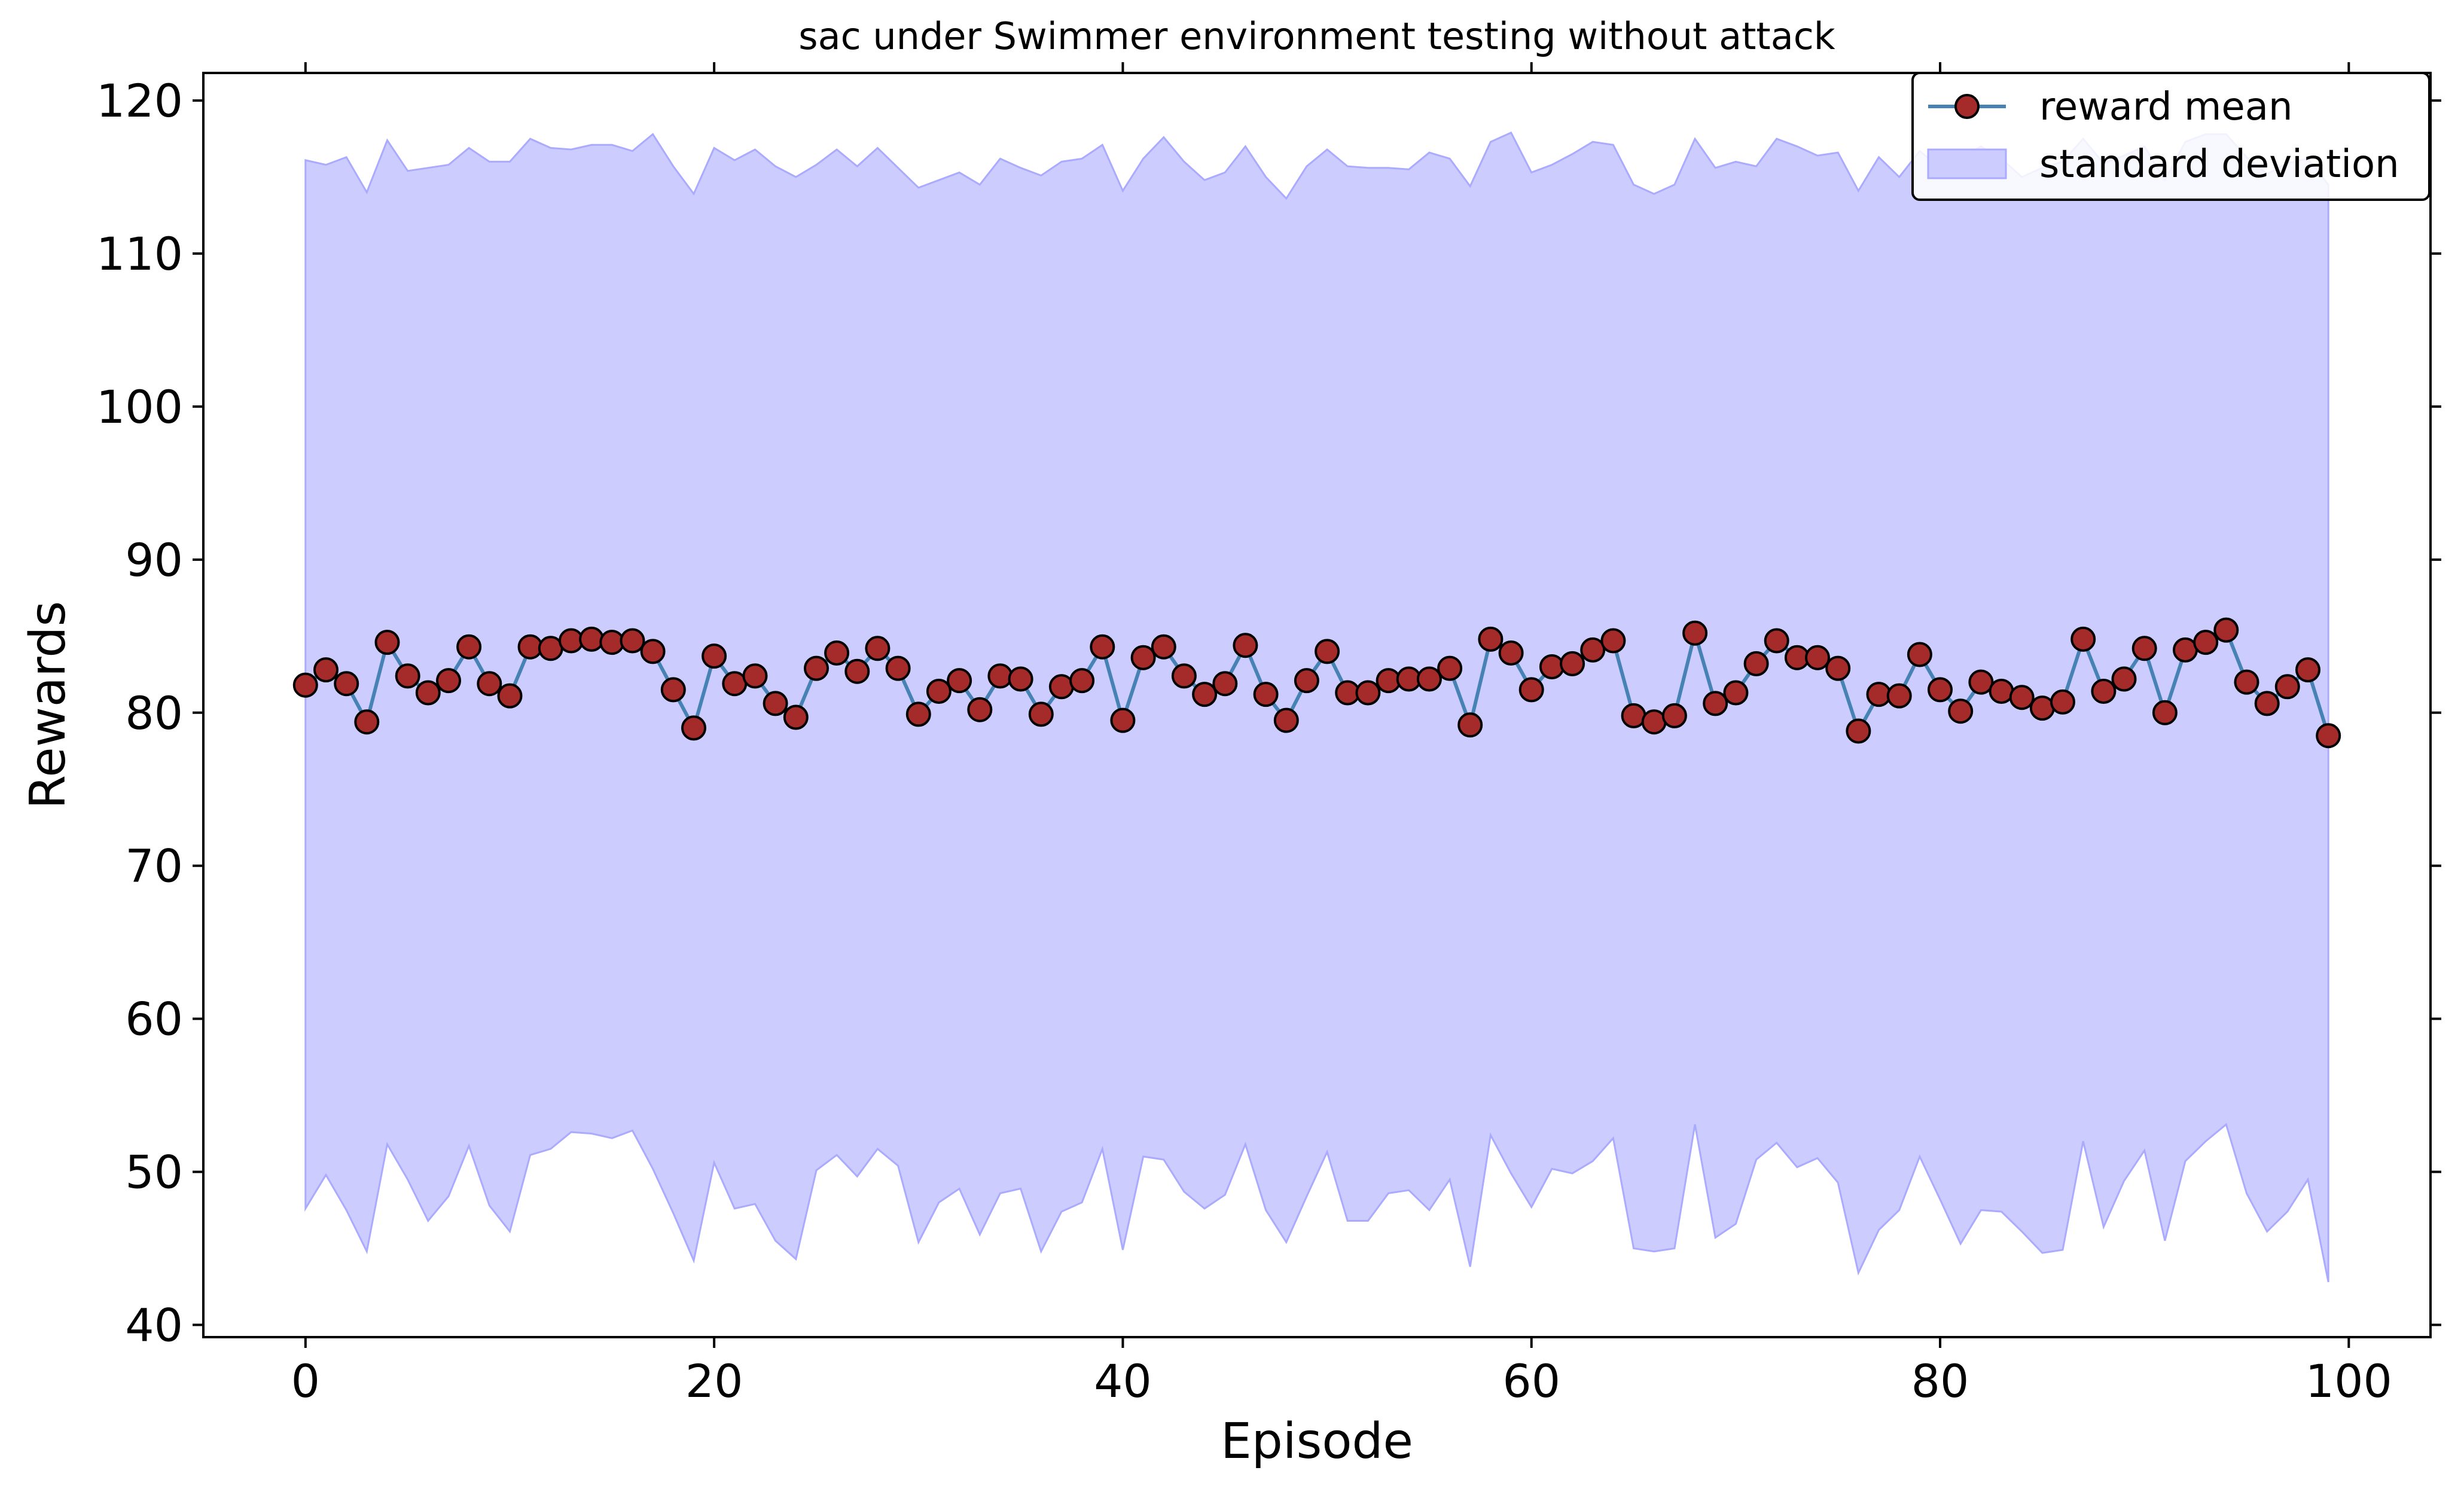 This screenshot has height=1495, width=2464. I want to click on y-tick-label: 110, so click(139, 253).